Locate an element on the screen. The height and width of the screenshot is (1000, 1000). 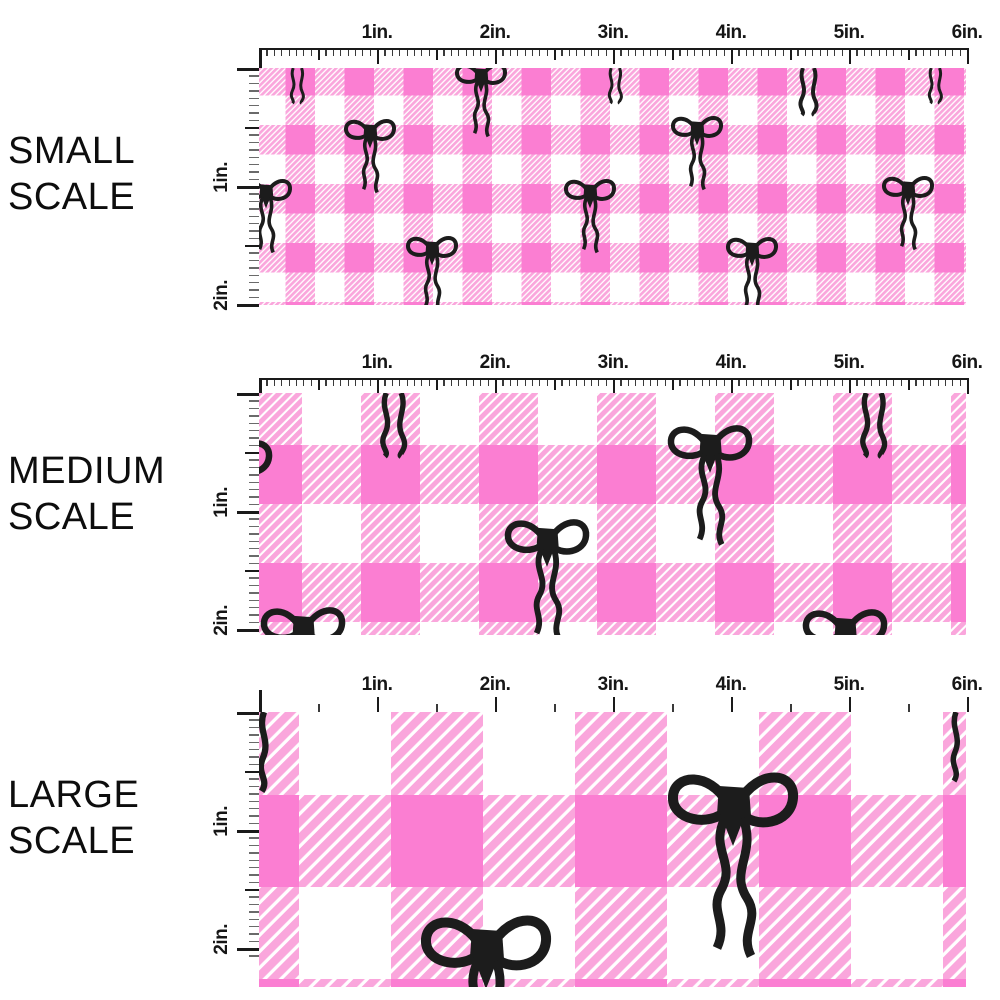
scale-label-line: MEDIUM is located at coordinates (87, 471).